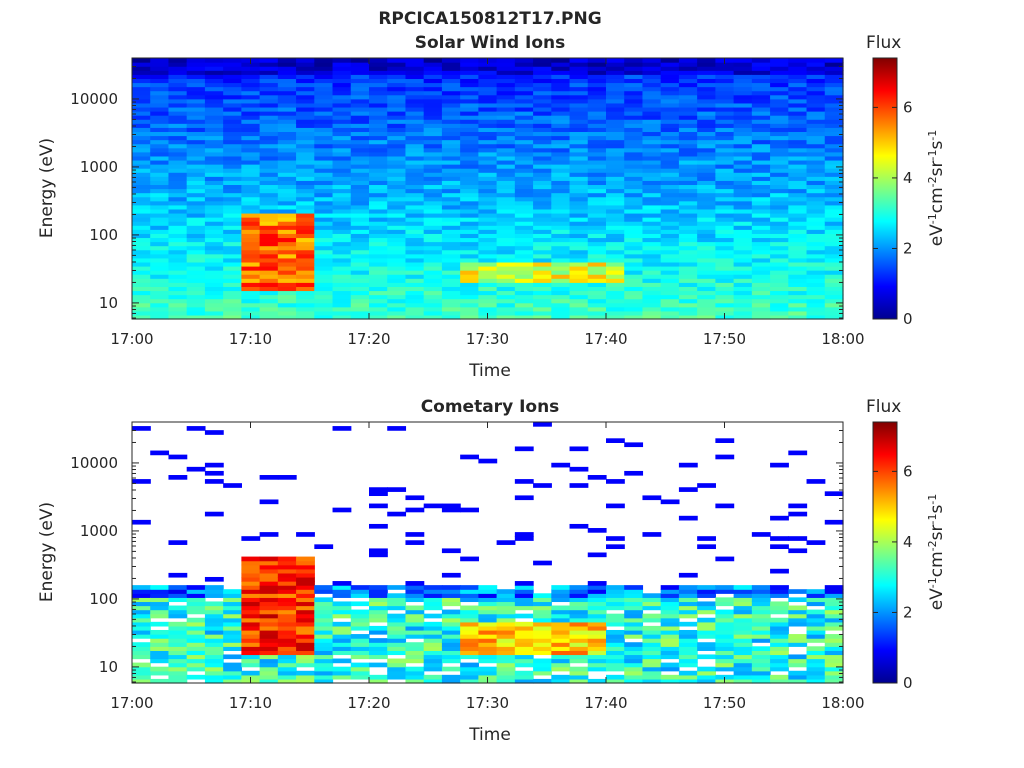 This screenshot has height=768, width=1024. Describe the element at coordinates (908, 542) in the screenshot. I see `colorbar-tick-label: 4` at that location.